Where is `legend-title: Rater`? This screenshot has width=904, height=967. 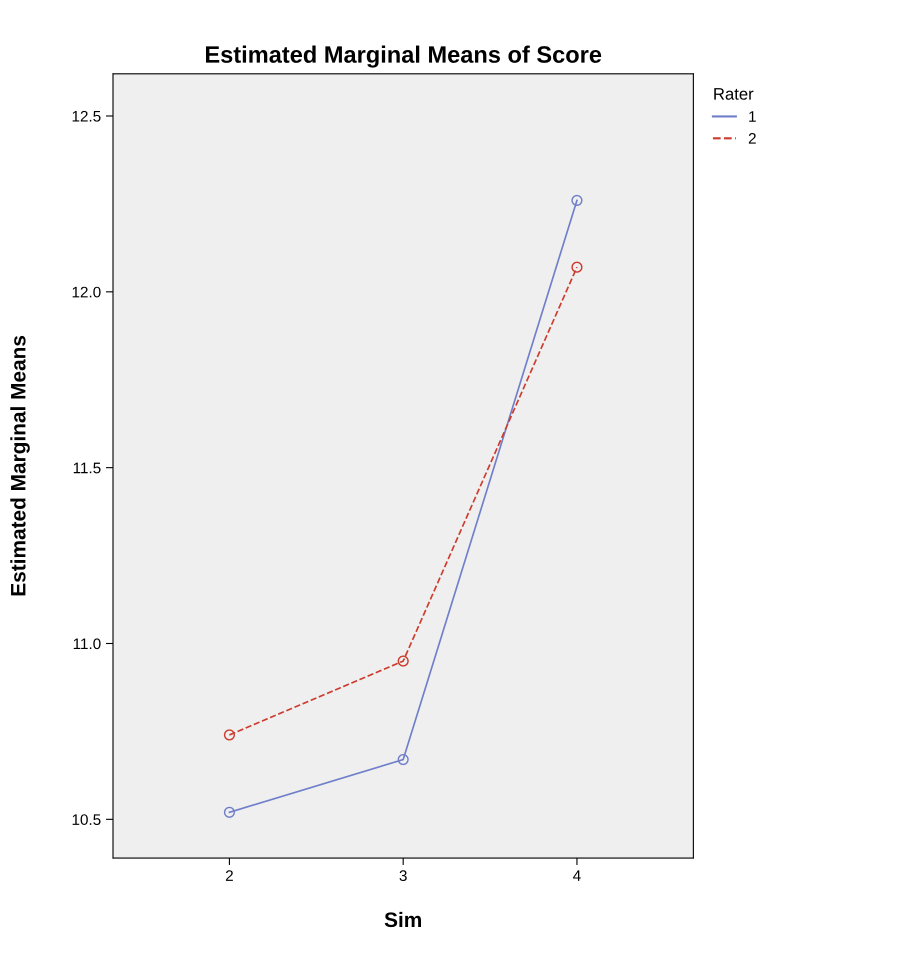 legend-title: Rater is located at coordinates (734, 94).